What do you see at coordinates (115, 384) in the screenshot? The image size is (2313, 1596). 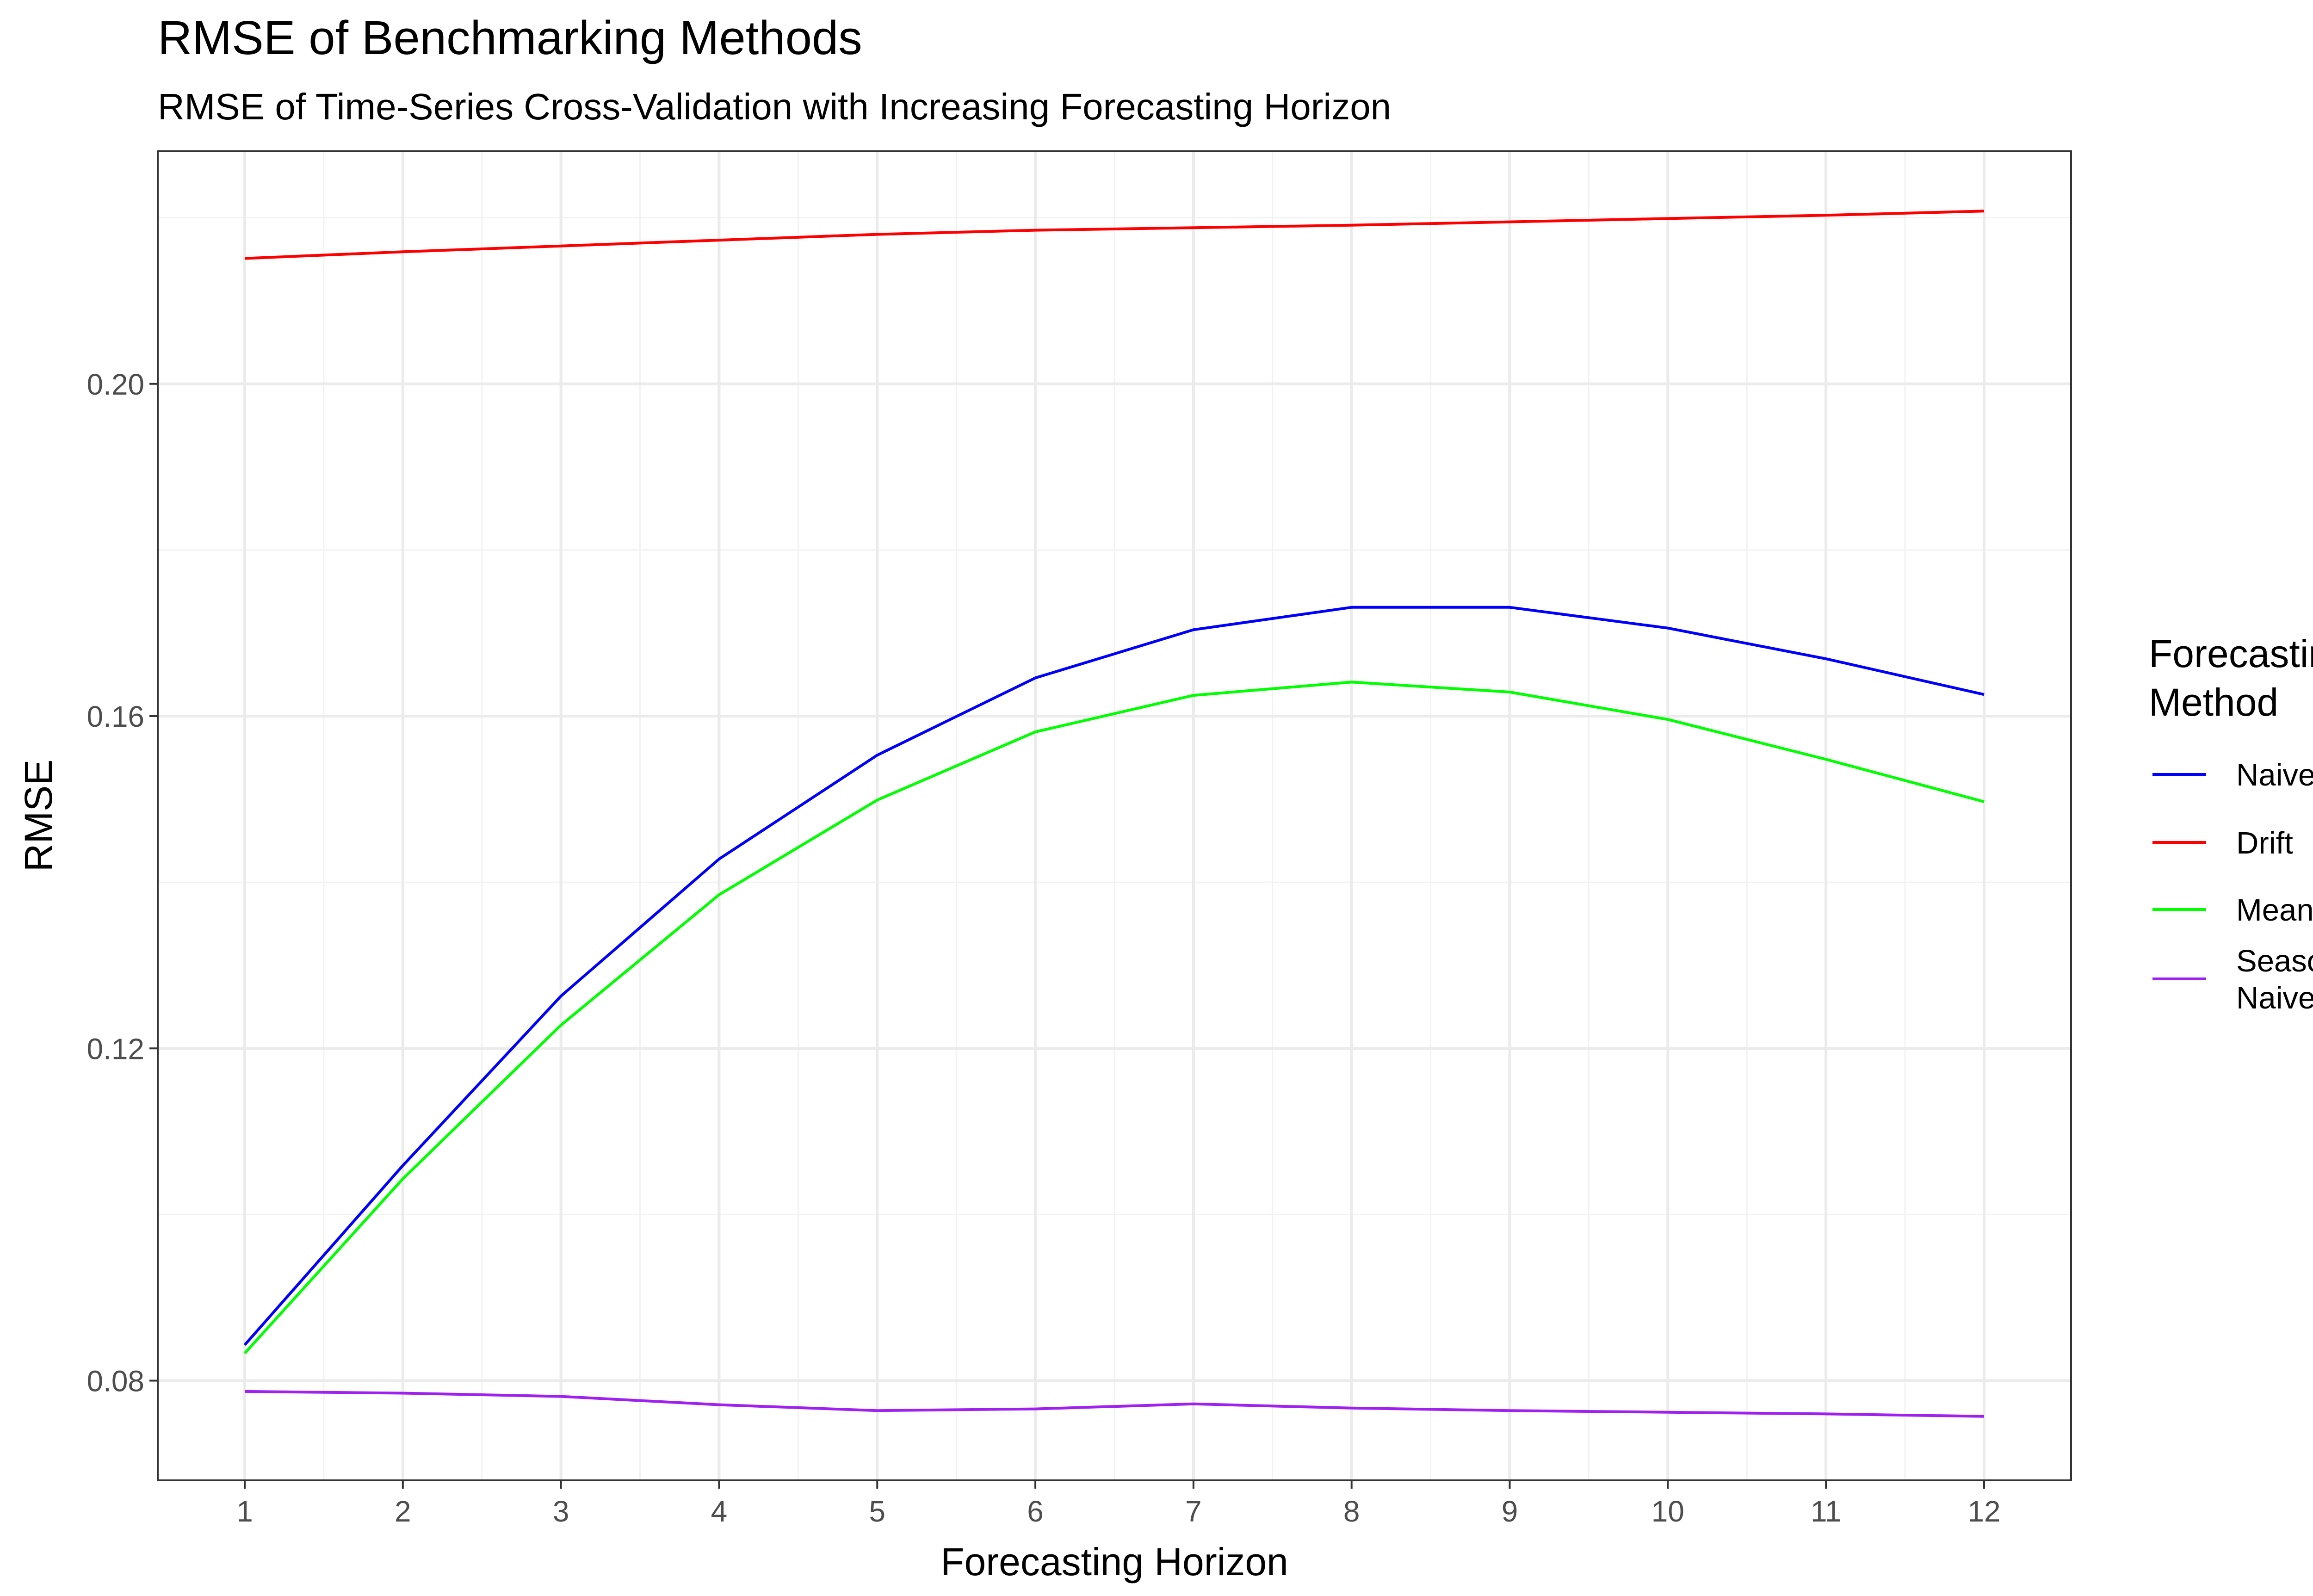 I see `y-tick-label: 0.20` at bounding box center [115, 384].